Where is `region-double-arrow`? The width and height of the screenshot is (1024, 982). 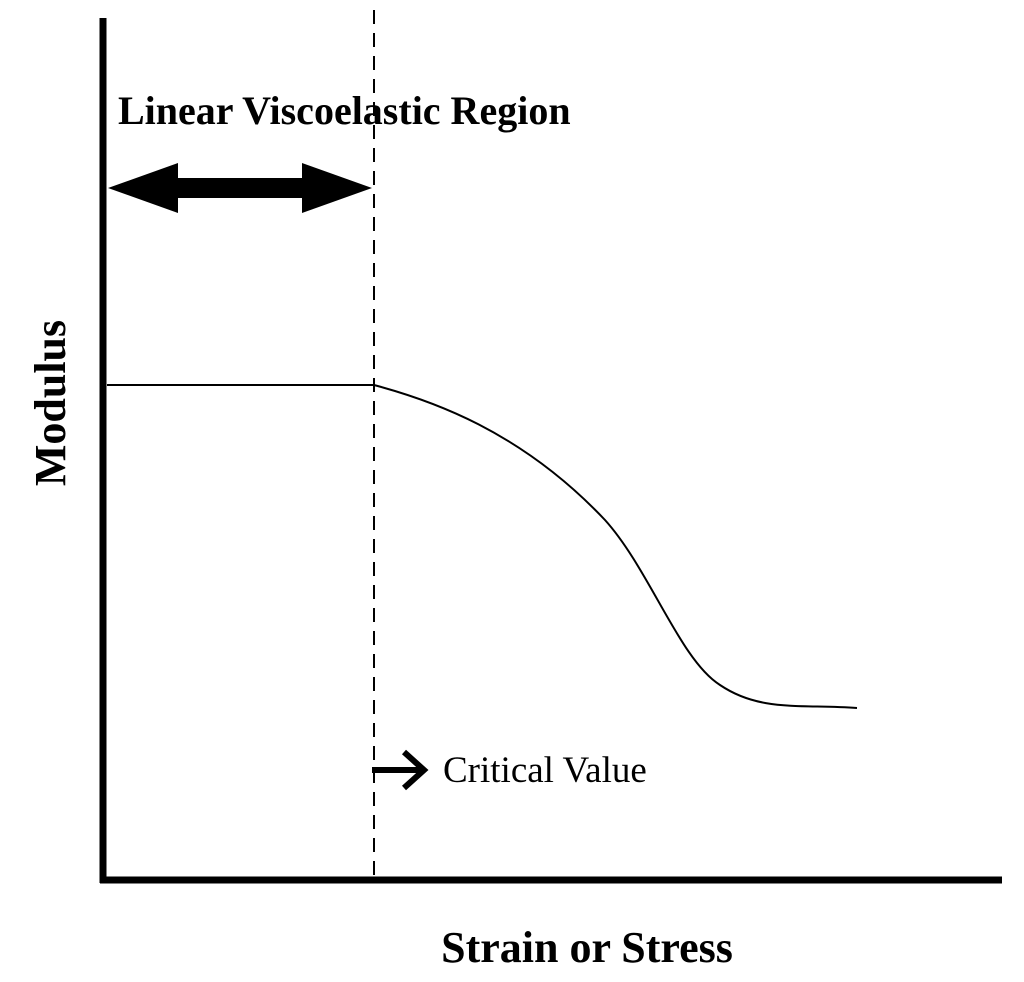
region-double-arrow is located at coordinates (240, 188).